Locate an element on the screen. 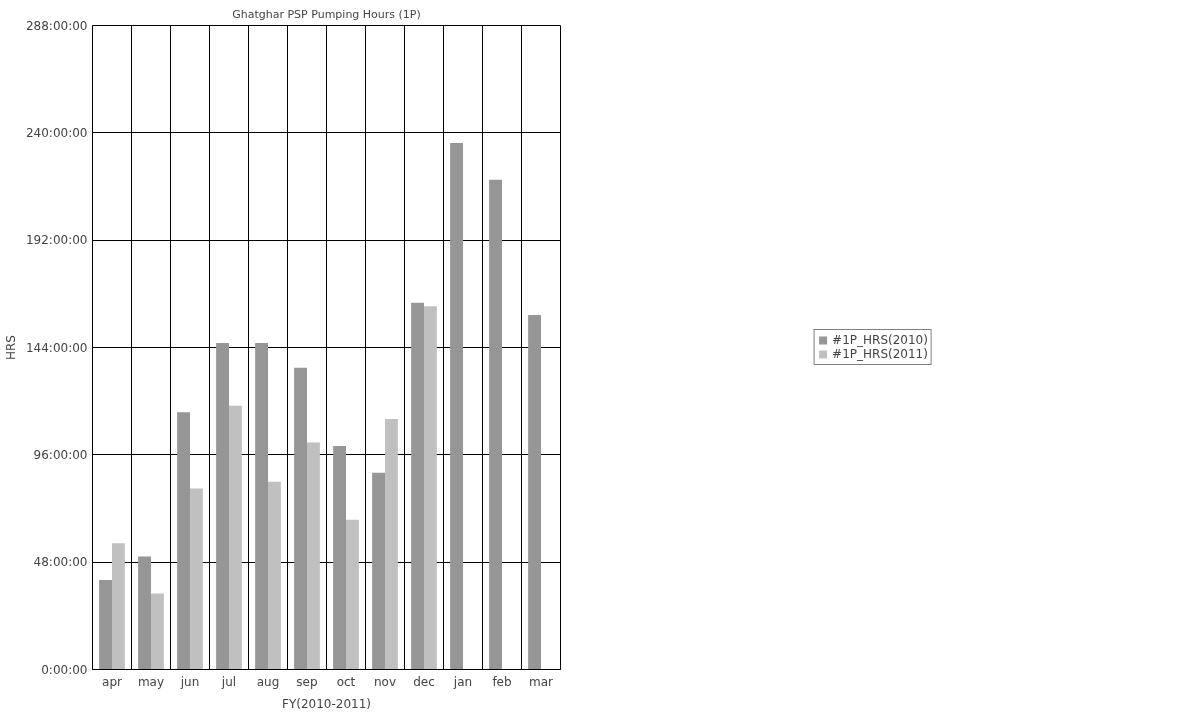  y-tick-label: 192:00:00 is located at coordinates (56, 240).